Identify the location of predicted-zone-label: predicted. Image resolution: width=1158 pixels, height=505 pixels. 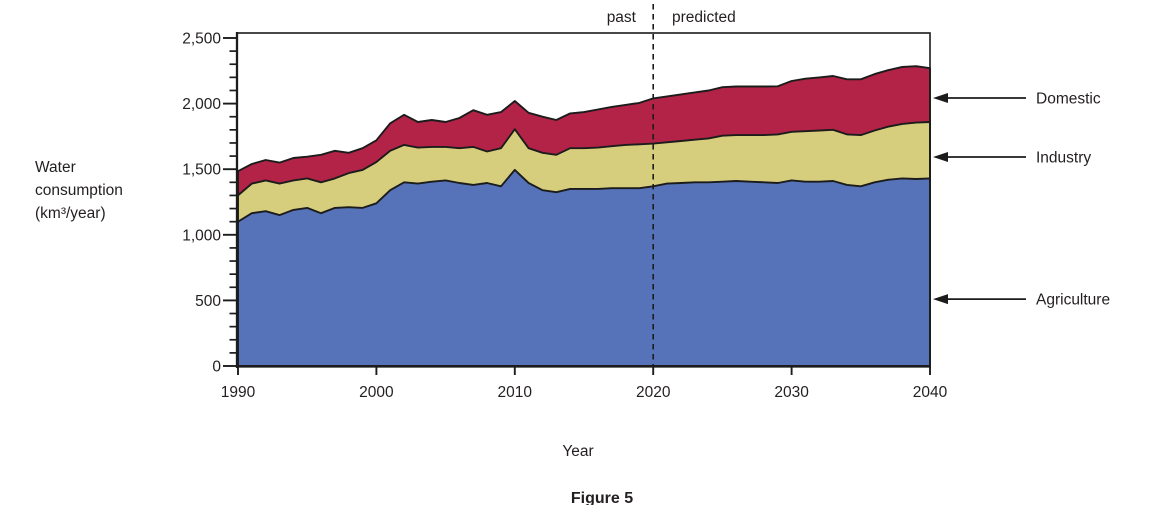
(704, 17).